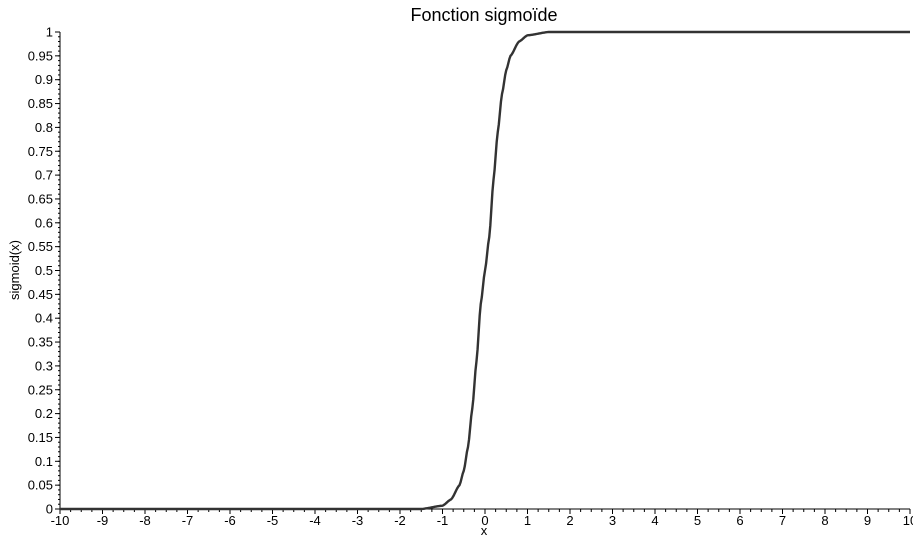 The height and width of the screenshot is (537, 913). What do you see at coordinates (40, 246) in the screenshot?
I see `y-tick-label: 0.55` at bounding box center [40, 246].